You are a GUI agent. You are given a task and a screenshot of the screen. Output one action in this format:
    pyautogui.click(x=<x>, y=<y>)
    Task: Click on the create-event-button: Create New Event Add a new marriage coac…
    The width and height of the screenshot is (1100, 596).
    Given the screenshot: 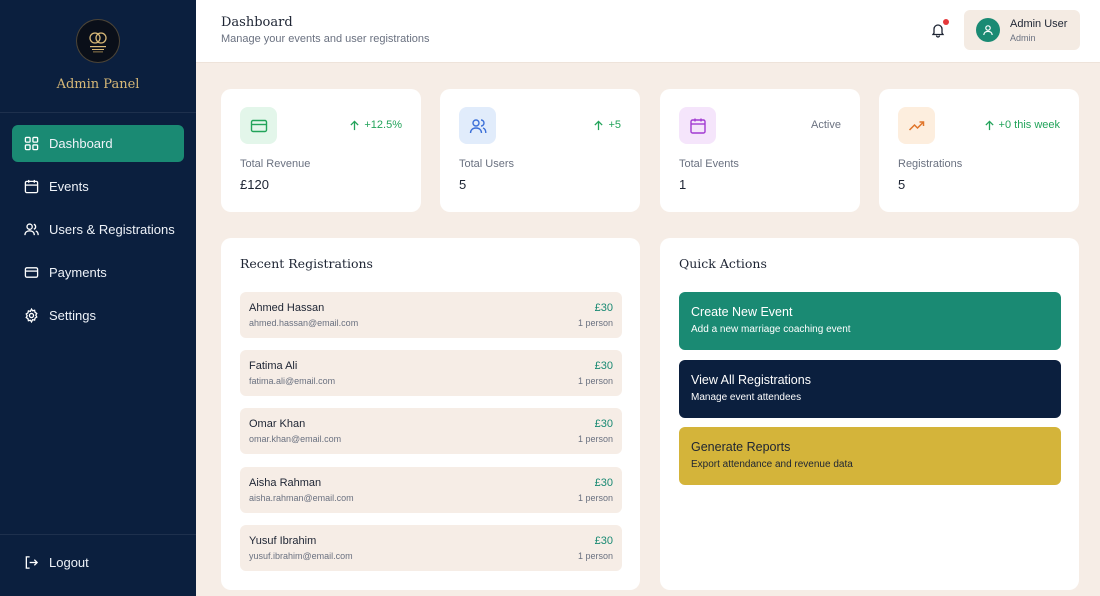 What is the action you would take?
    pyautogui.click(x=870, y=321)
    